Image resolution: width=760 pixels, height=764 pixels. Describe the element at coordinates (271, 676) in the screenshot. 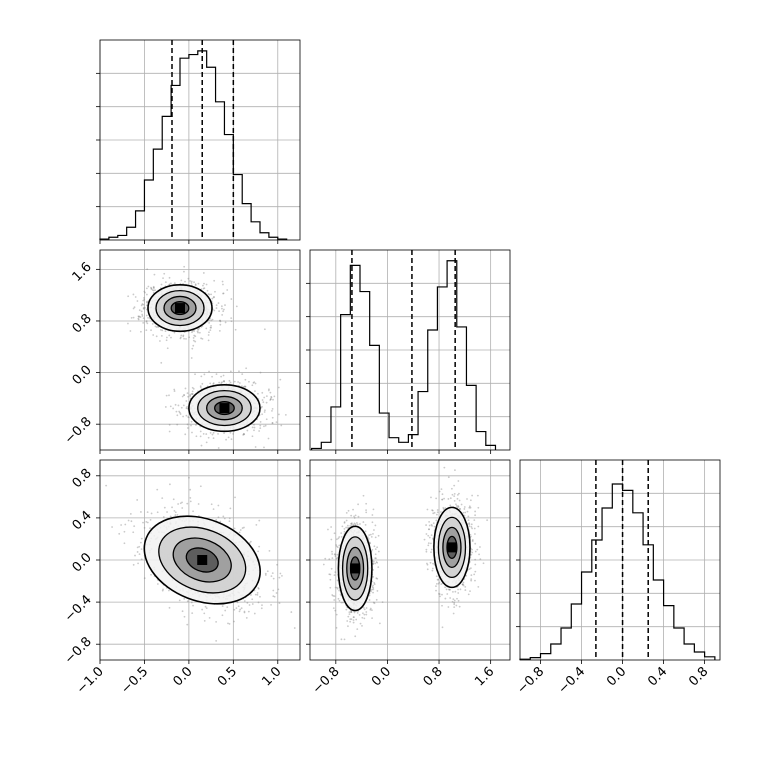

I see `x-tick-label: 1.0` at that location.